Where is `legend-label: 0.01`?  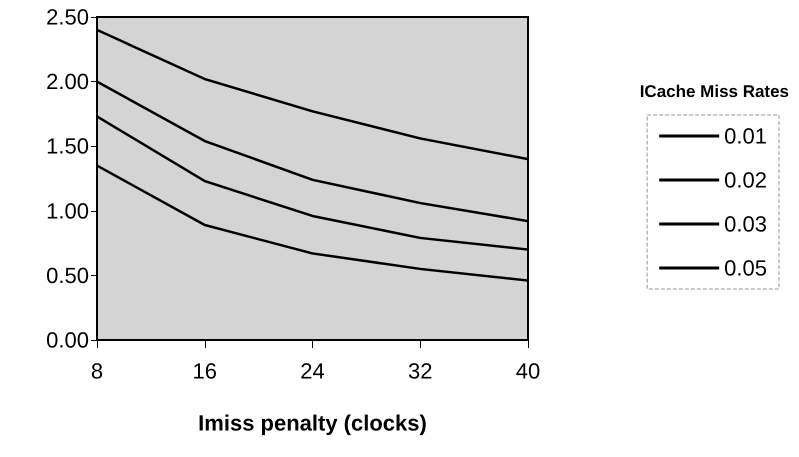 legend-label: 0.01 is located at coordinates (746, 136).